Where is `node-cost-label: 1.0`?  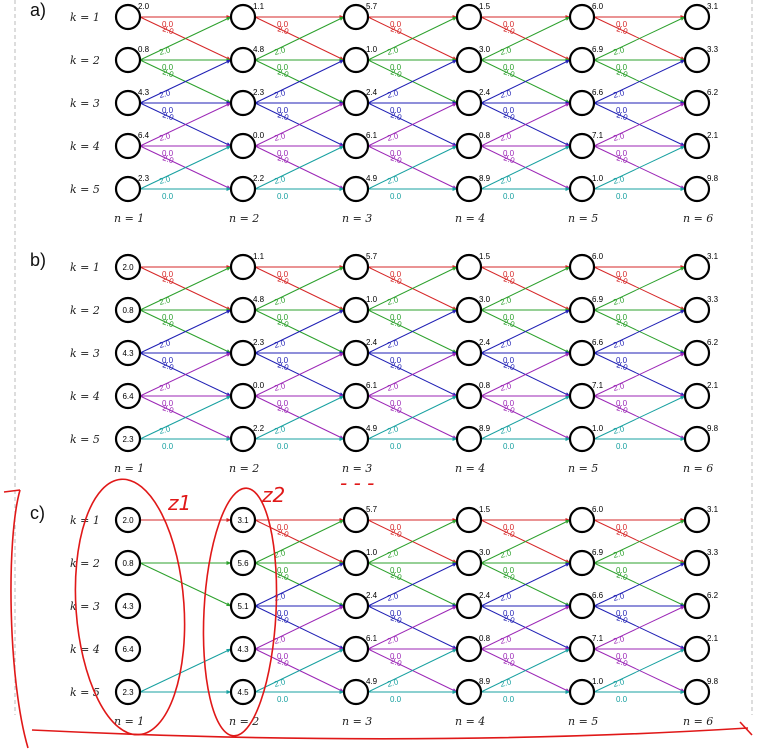 node-cost-label: 1.0 is located at coordinates (598, 681).